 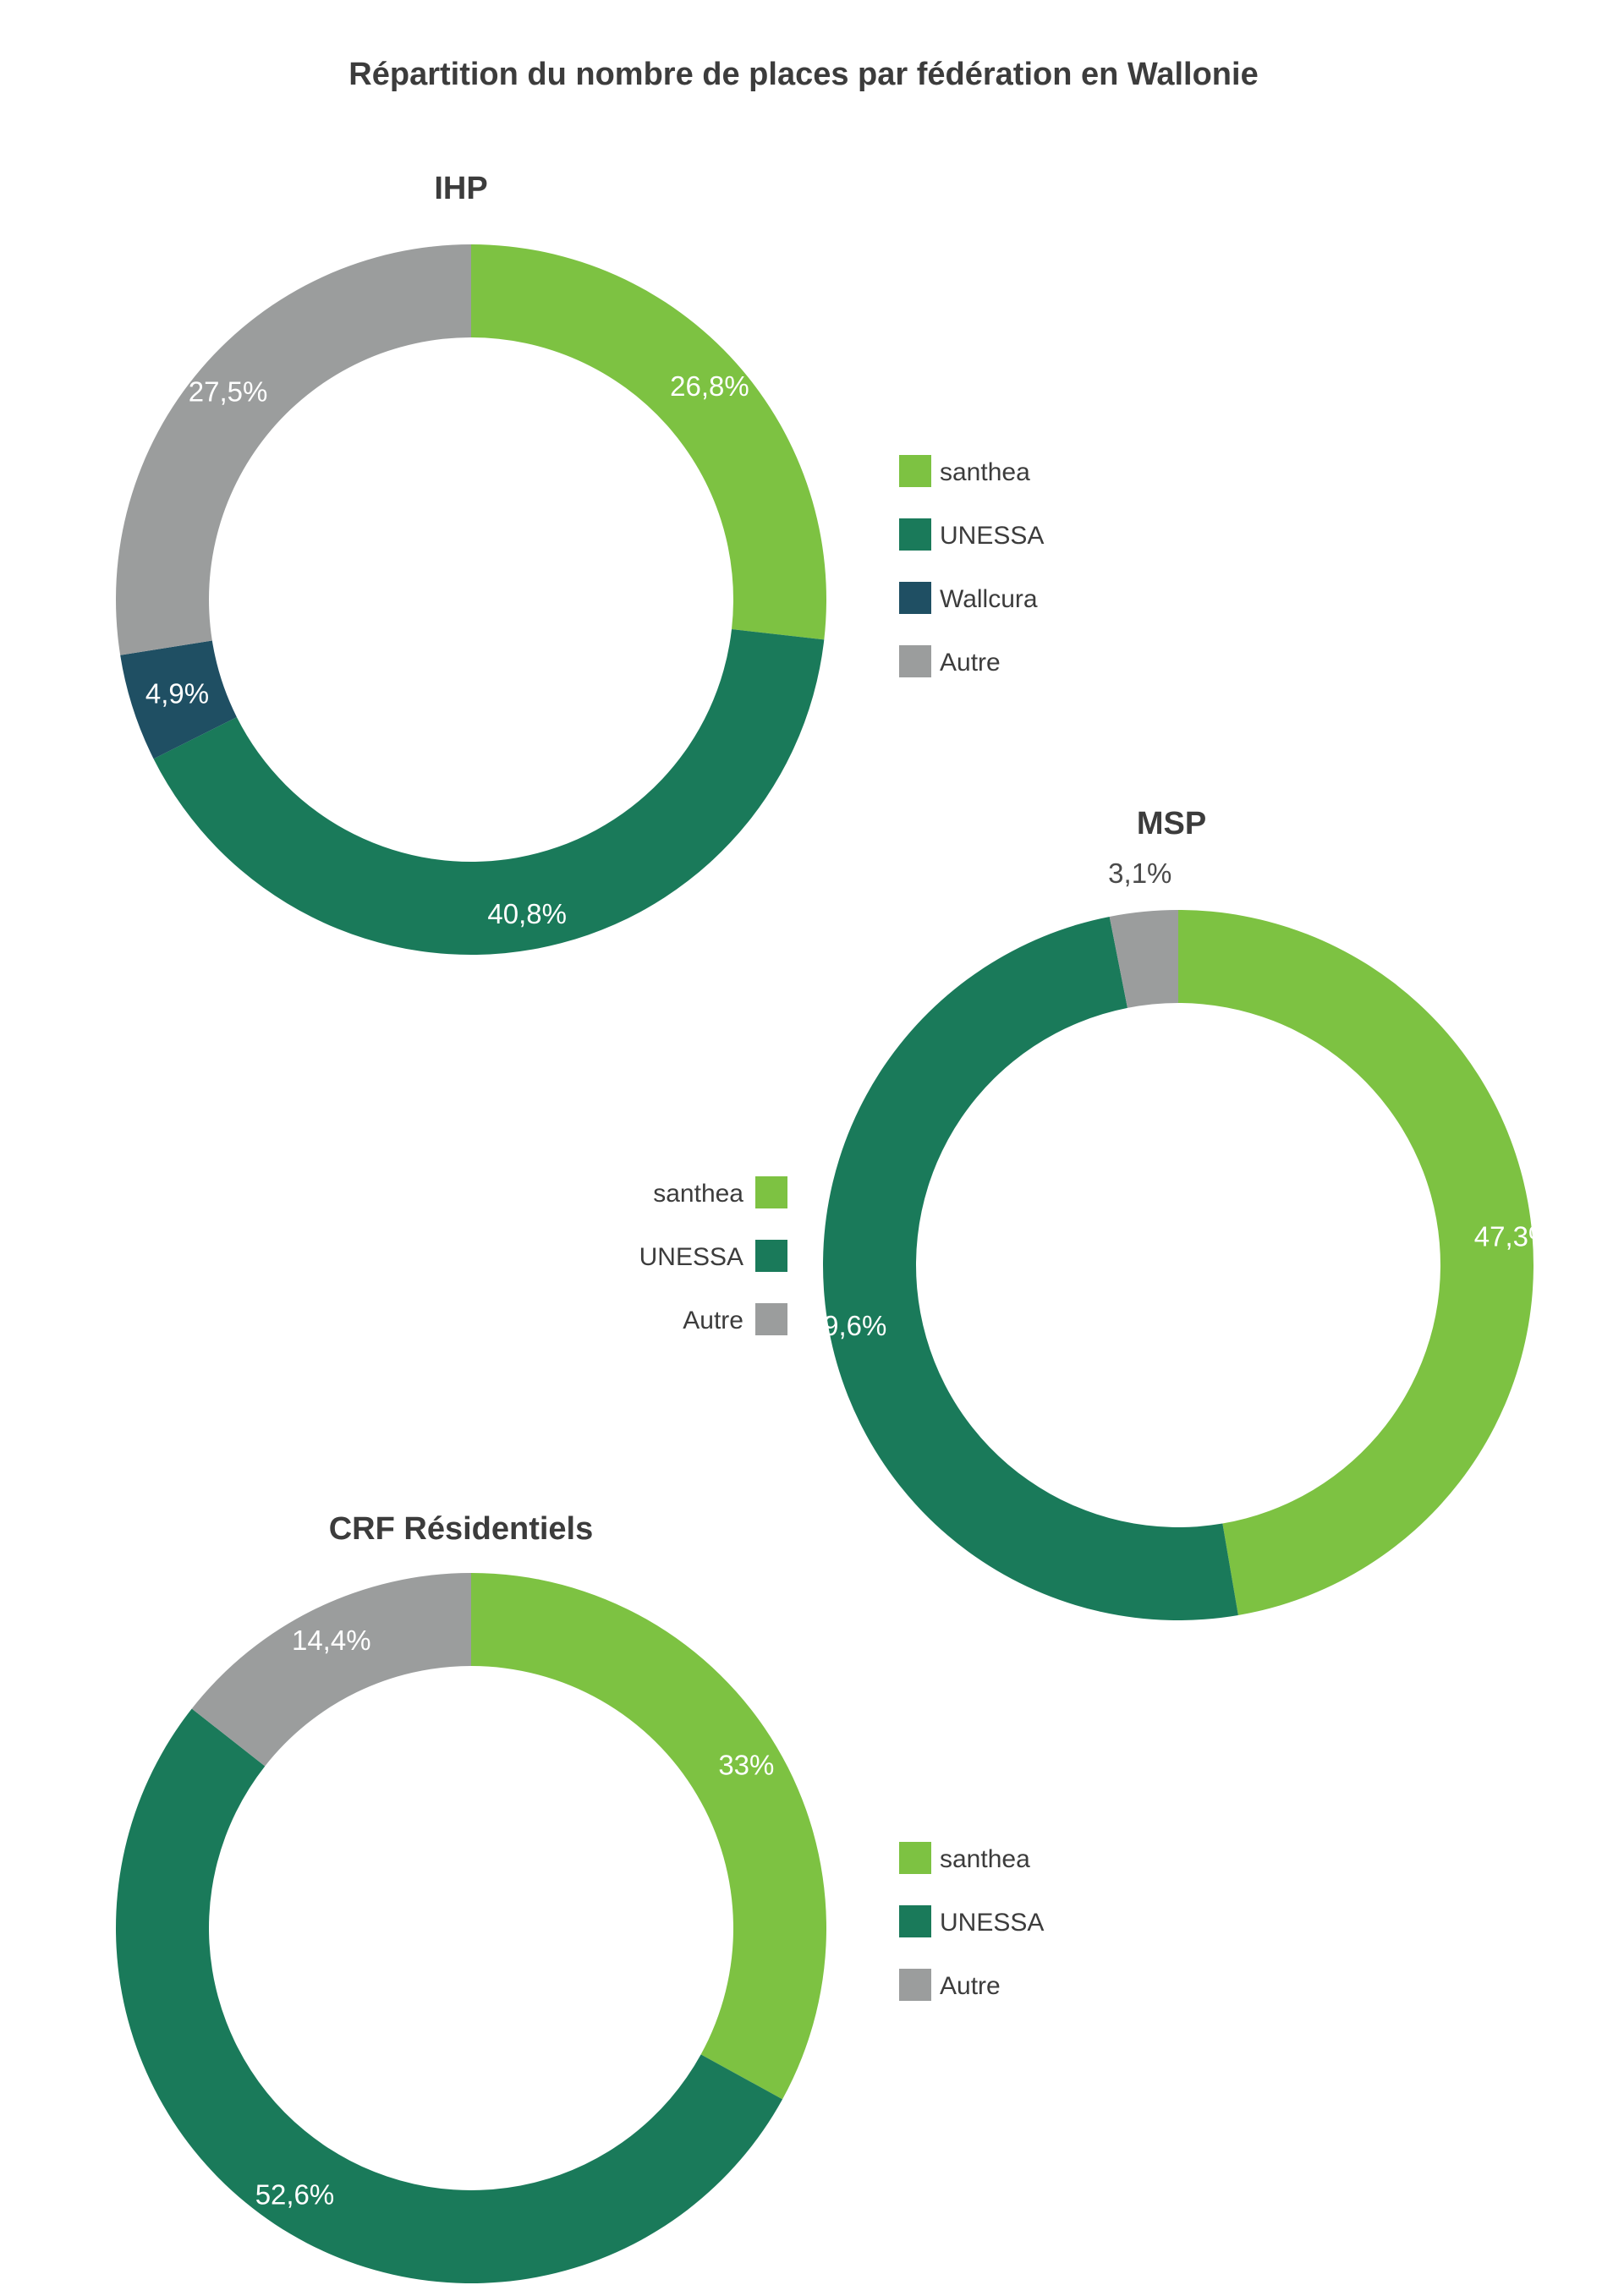 I want to click on slice-value-label: 33%, so click(x=746, y=1765).